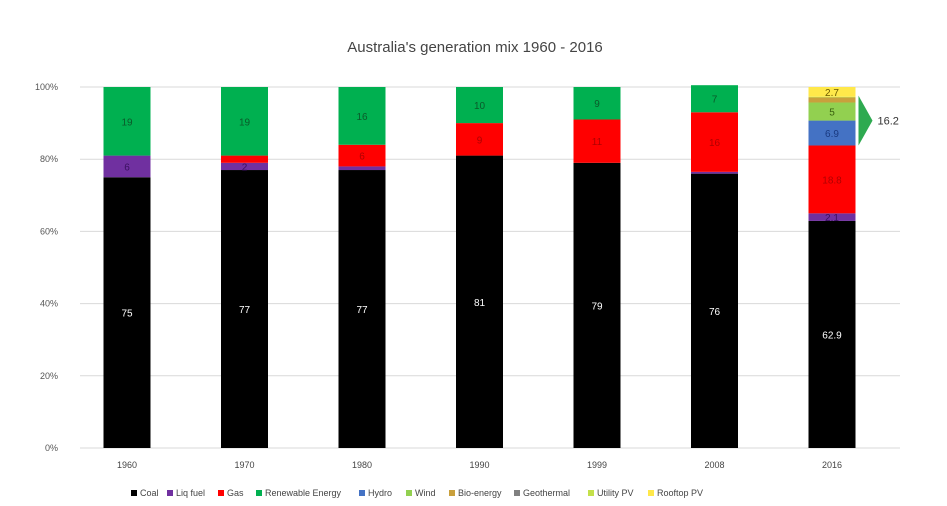 The width and height of the screenshot is (947, 506). I want to click on data-label: 11, so click(597, 142).